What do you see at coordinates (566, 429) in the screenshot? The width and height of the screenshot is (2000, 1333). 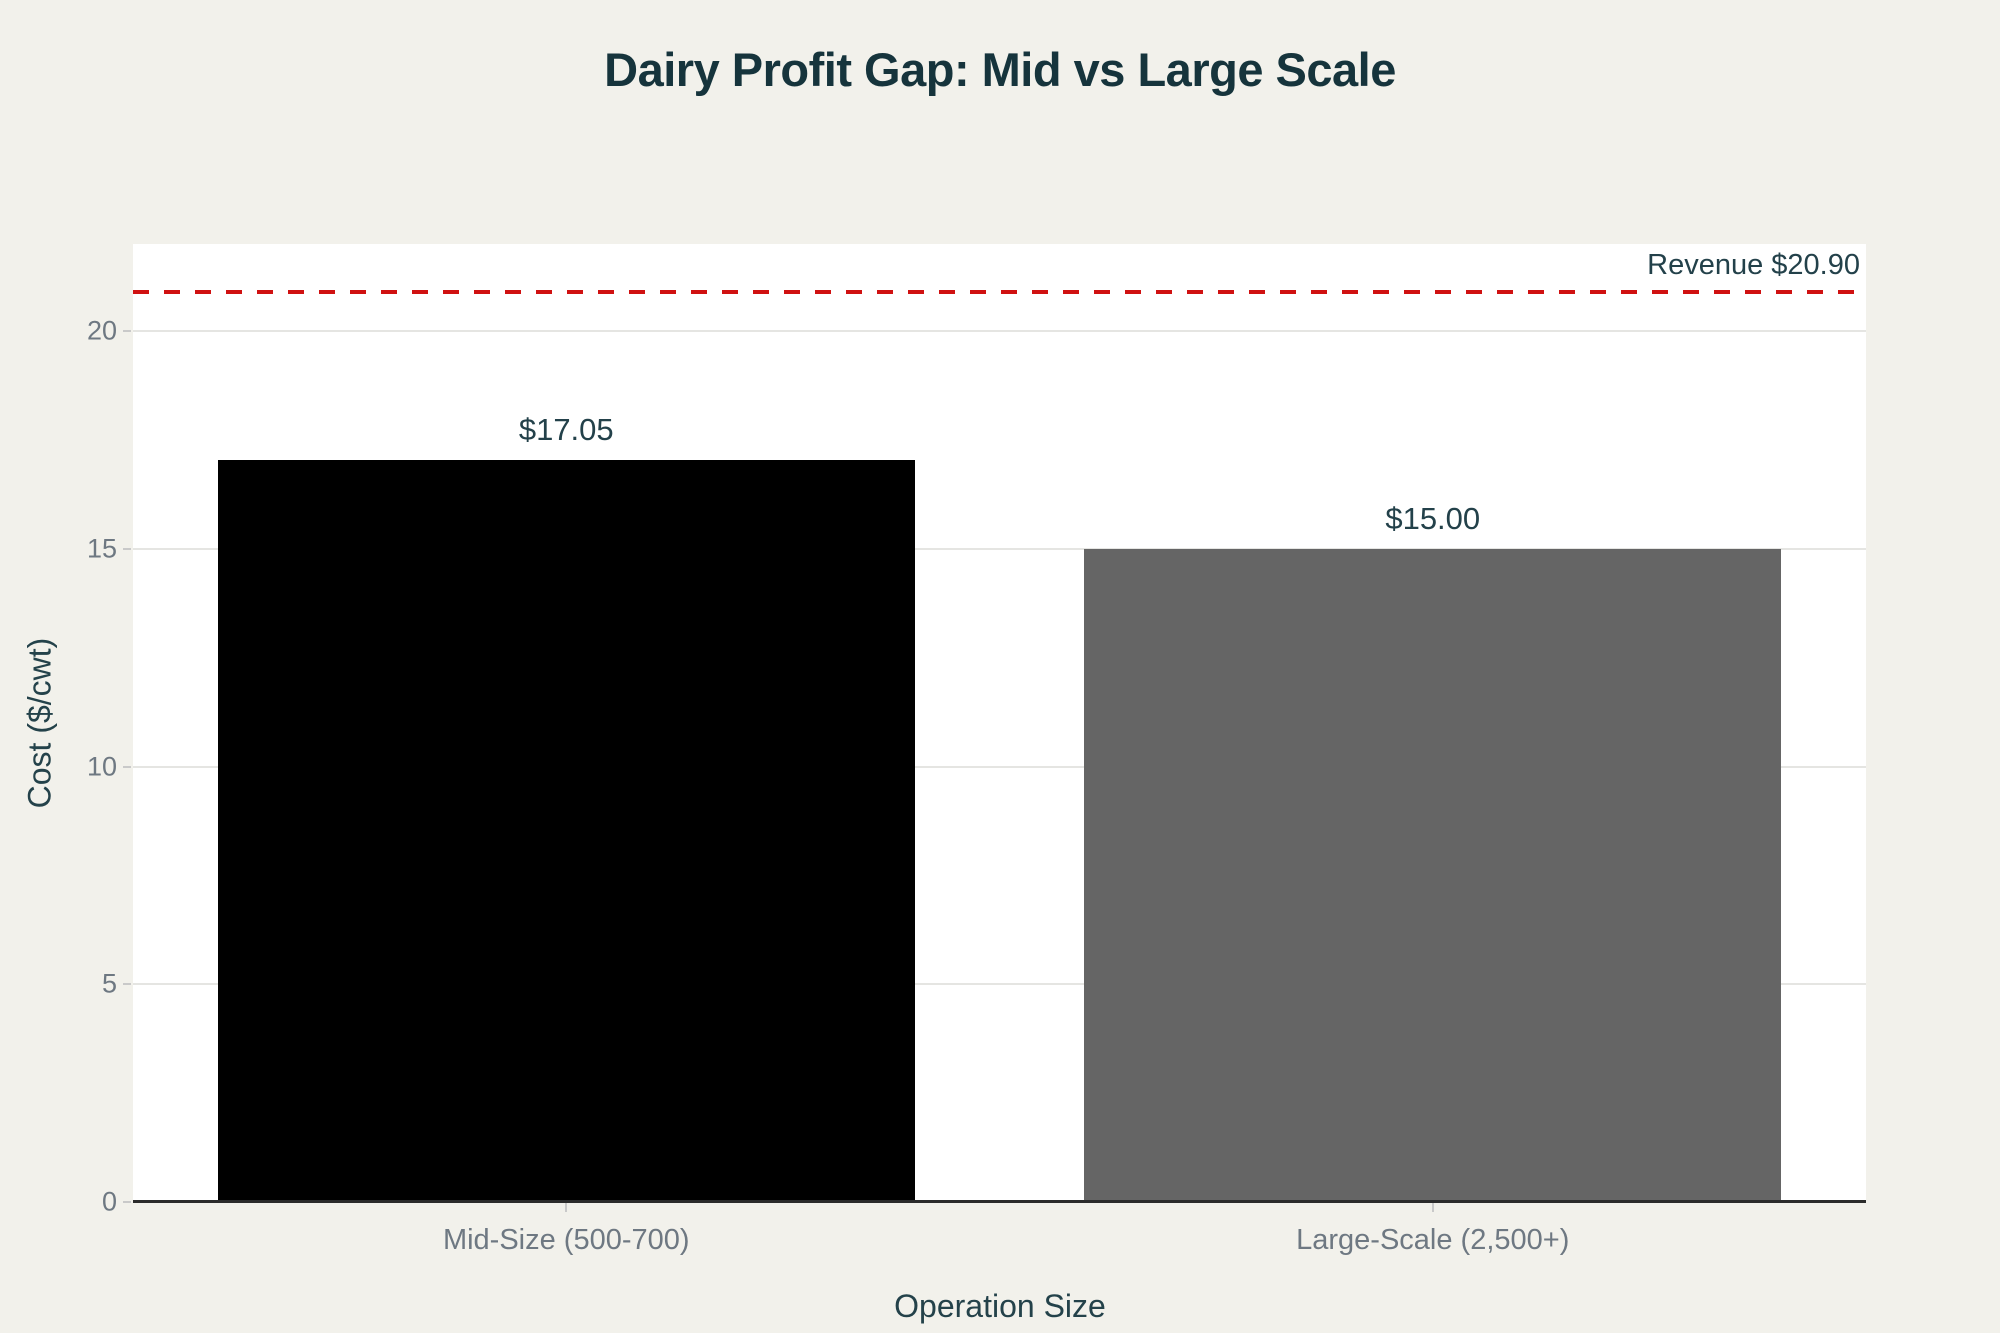 I see `bar-value-label: $17.05` at bounding box center [566, 429].